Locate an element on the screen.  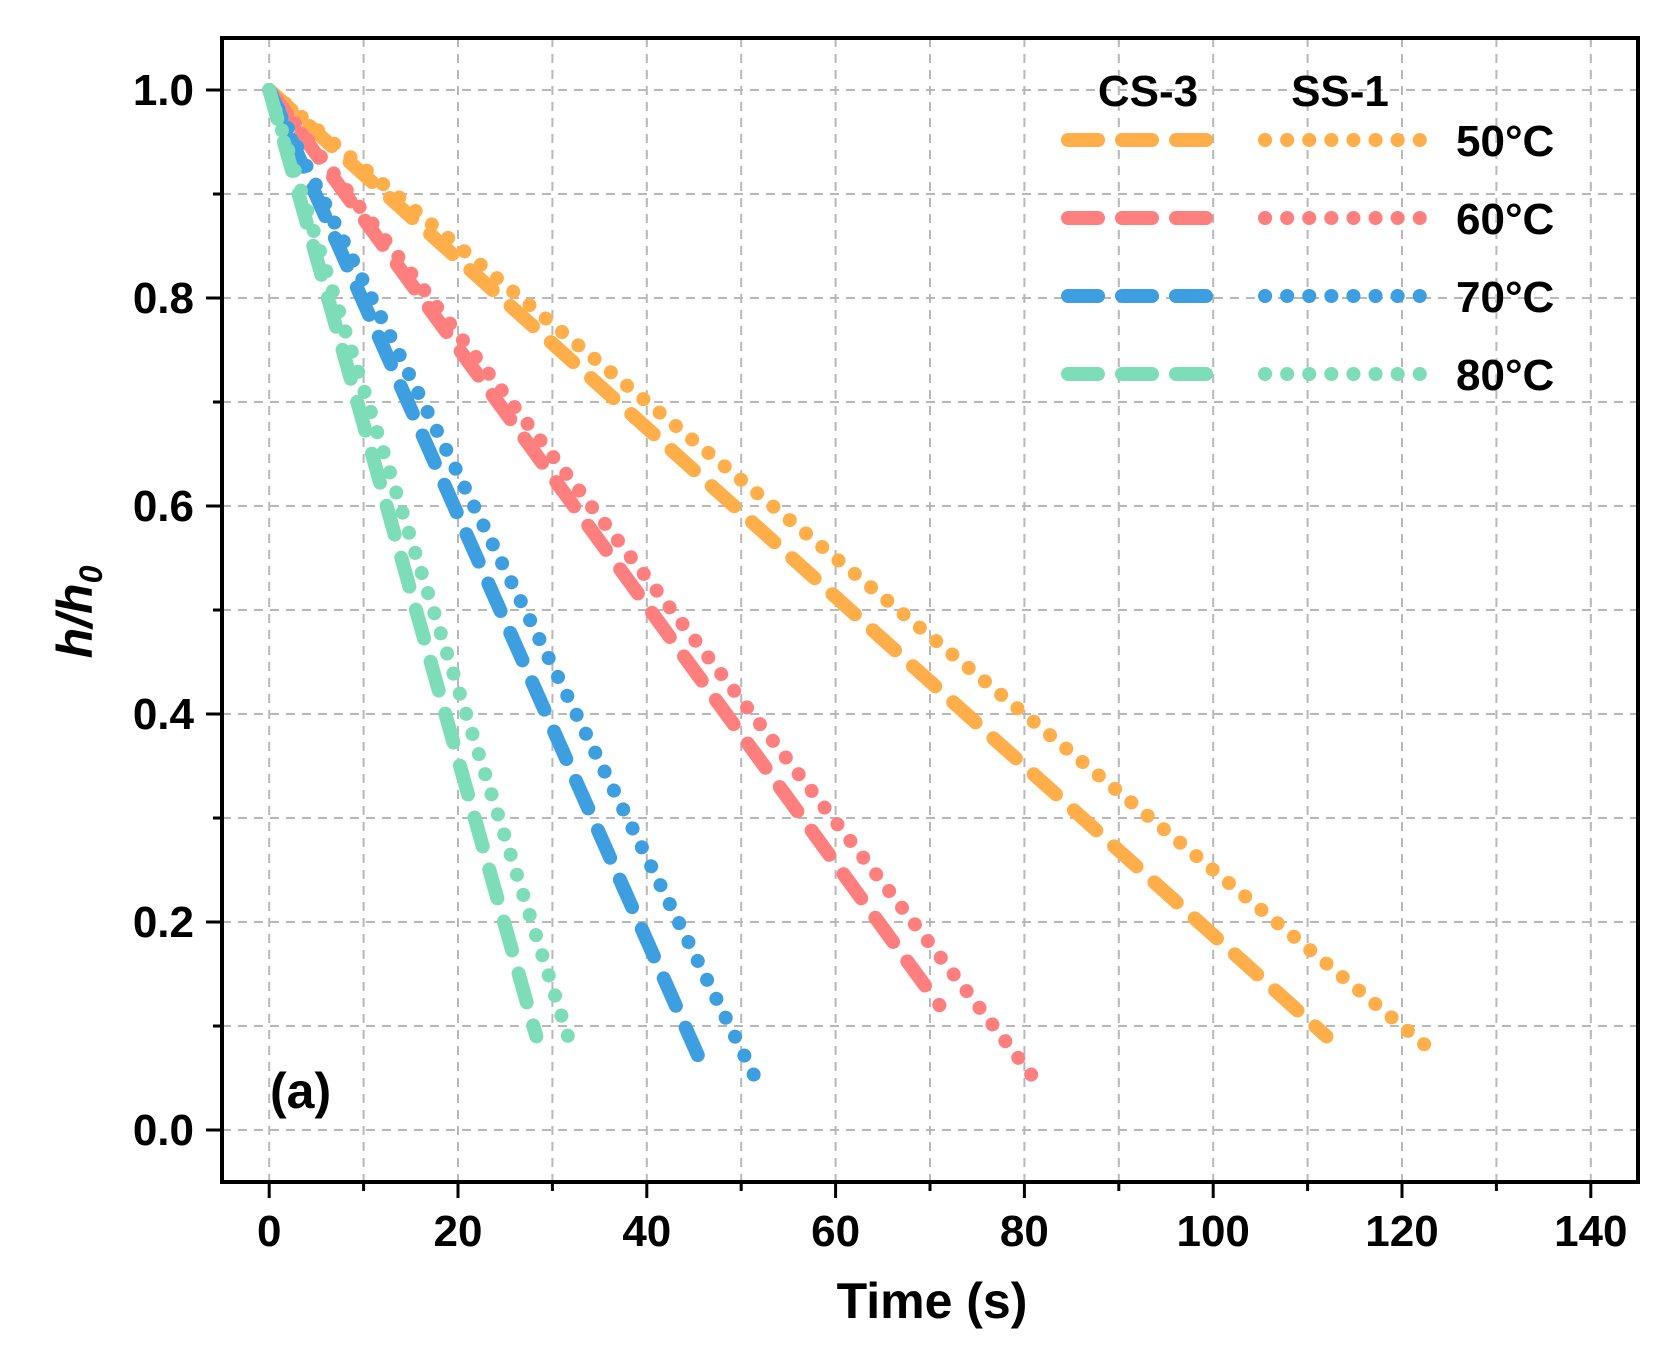
legend: CS-3 SS-1 50°C 60°C 70°C 80°C is located at coordinates (1307, 233).